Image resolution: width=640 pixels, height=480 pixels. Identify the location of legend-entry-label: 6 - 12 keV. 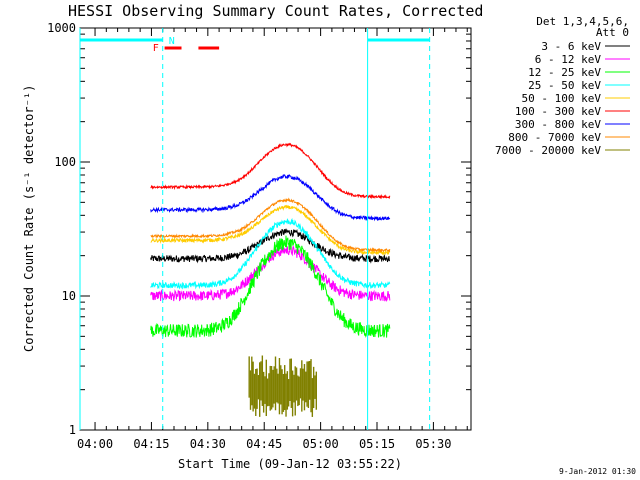
(568, 59).